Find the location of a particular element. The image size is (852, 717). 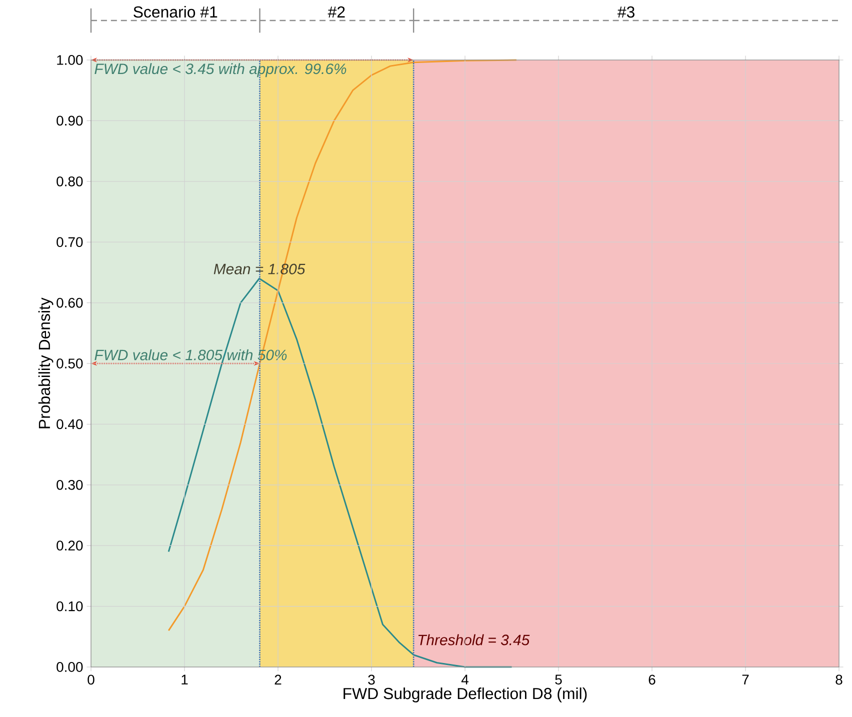

x-tick-label: 0 is located at coordinates (91, 679).